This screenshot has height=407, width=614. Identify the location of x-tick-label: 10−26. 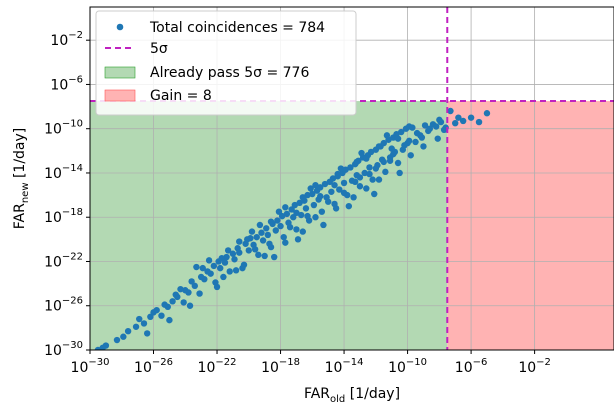
(153, 366).